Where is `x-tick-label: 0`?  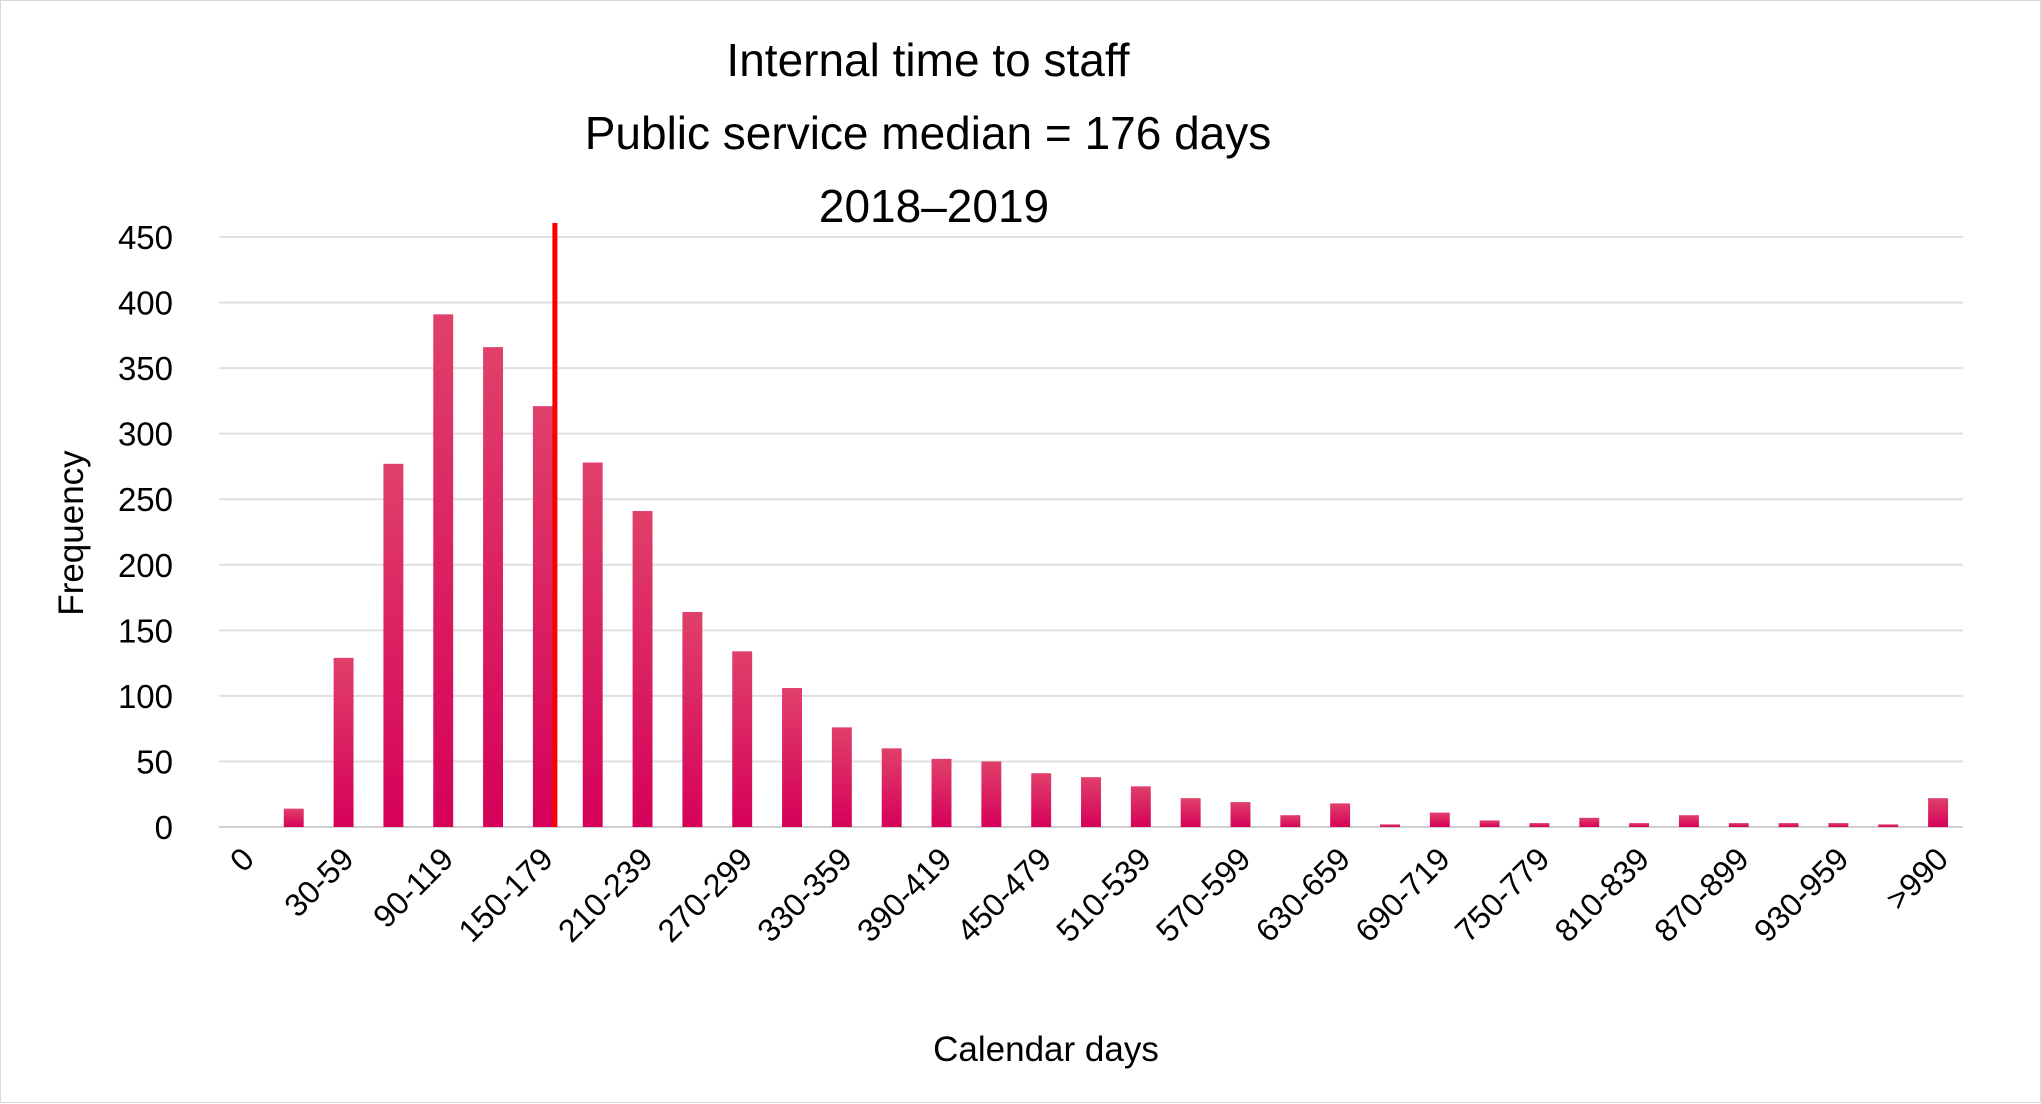 x-tick-label: 0 is located at coordinates (242, 859).